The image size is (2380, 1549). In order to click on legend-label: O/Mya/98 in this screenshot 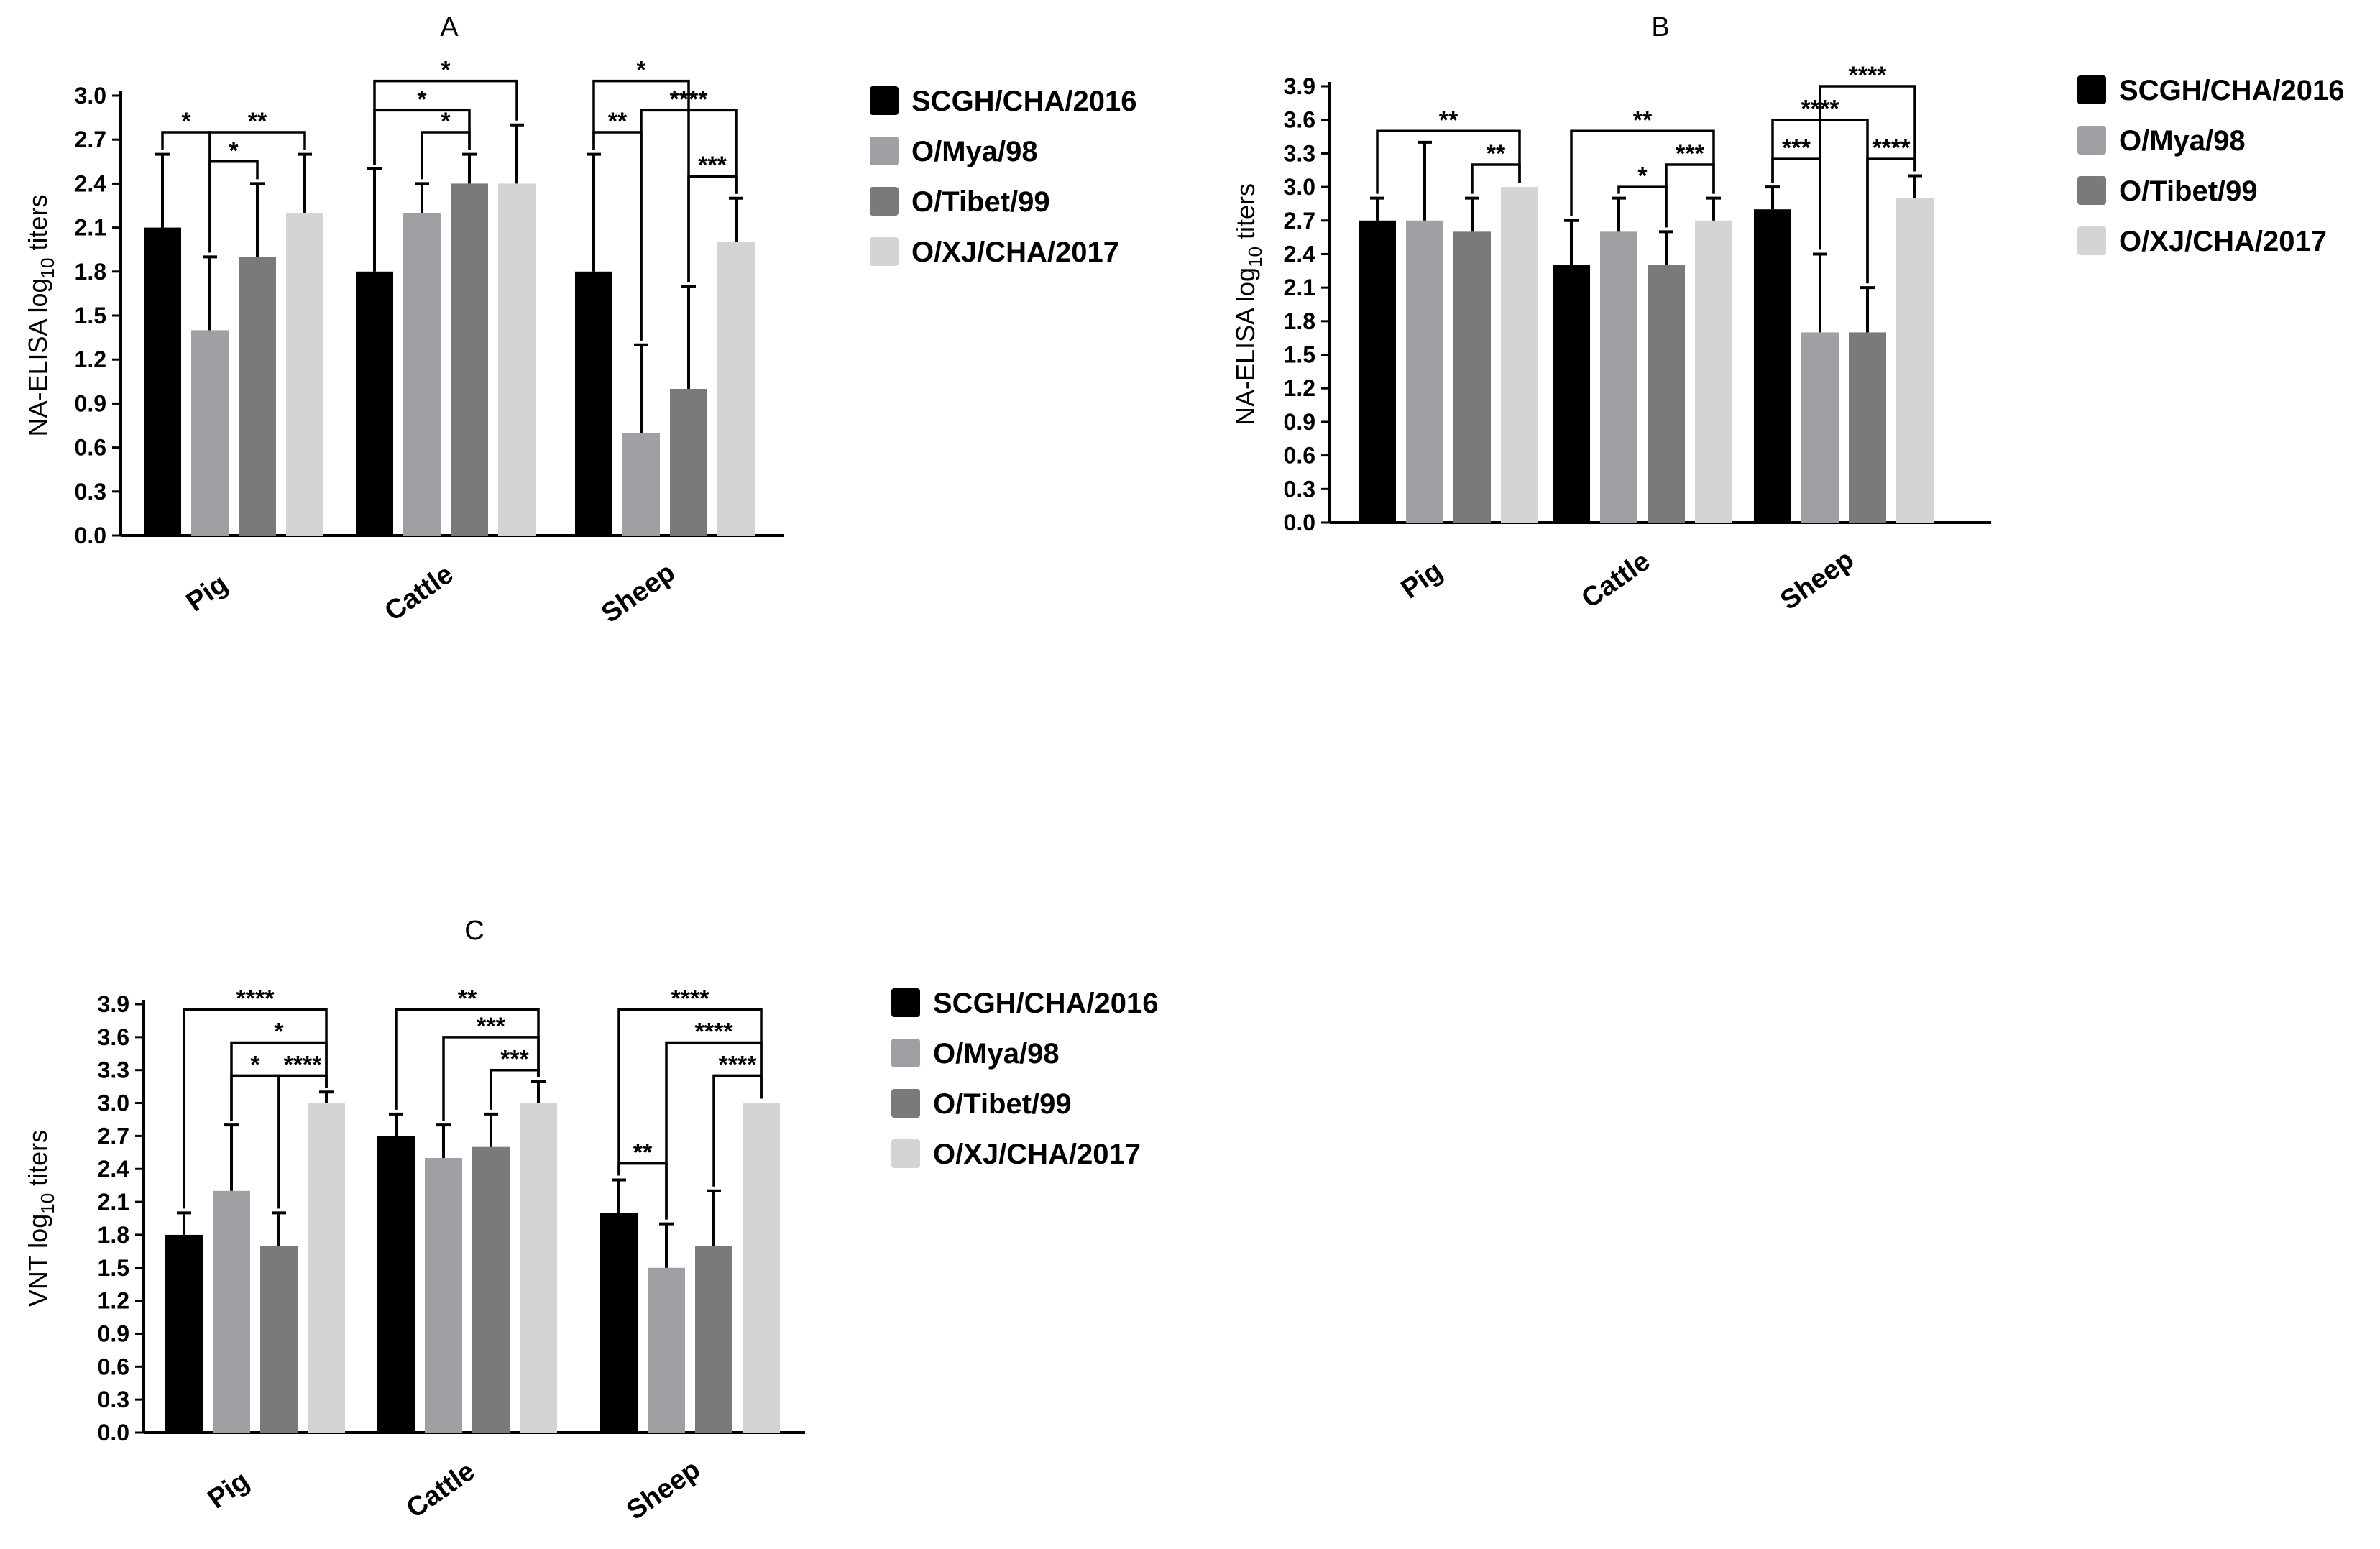, I will do `click(996, 1054)`.